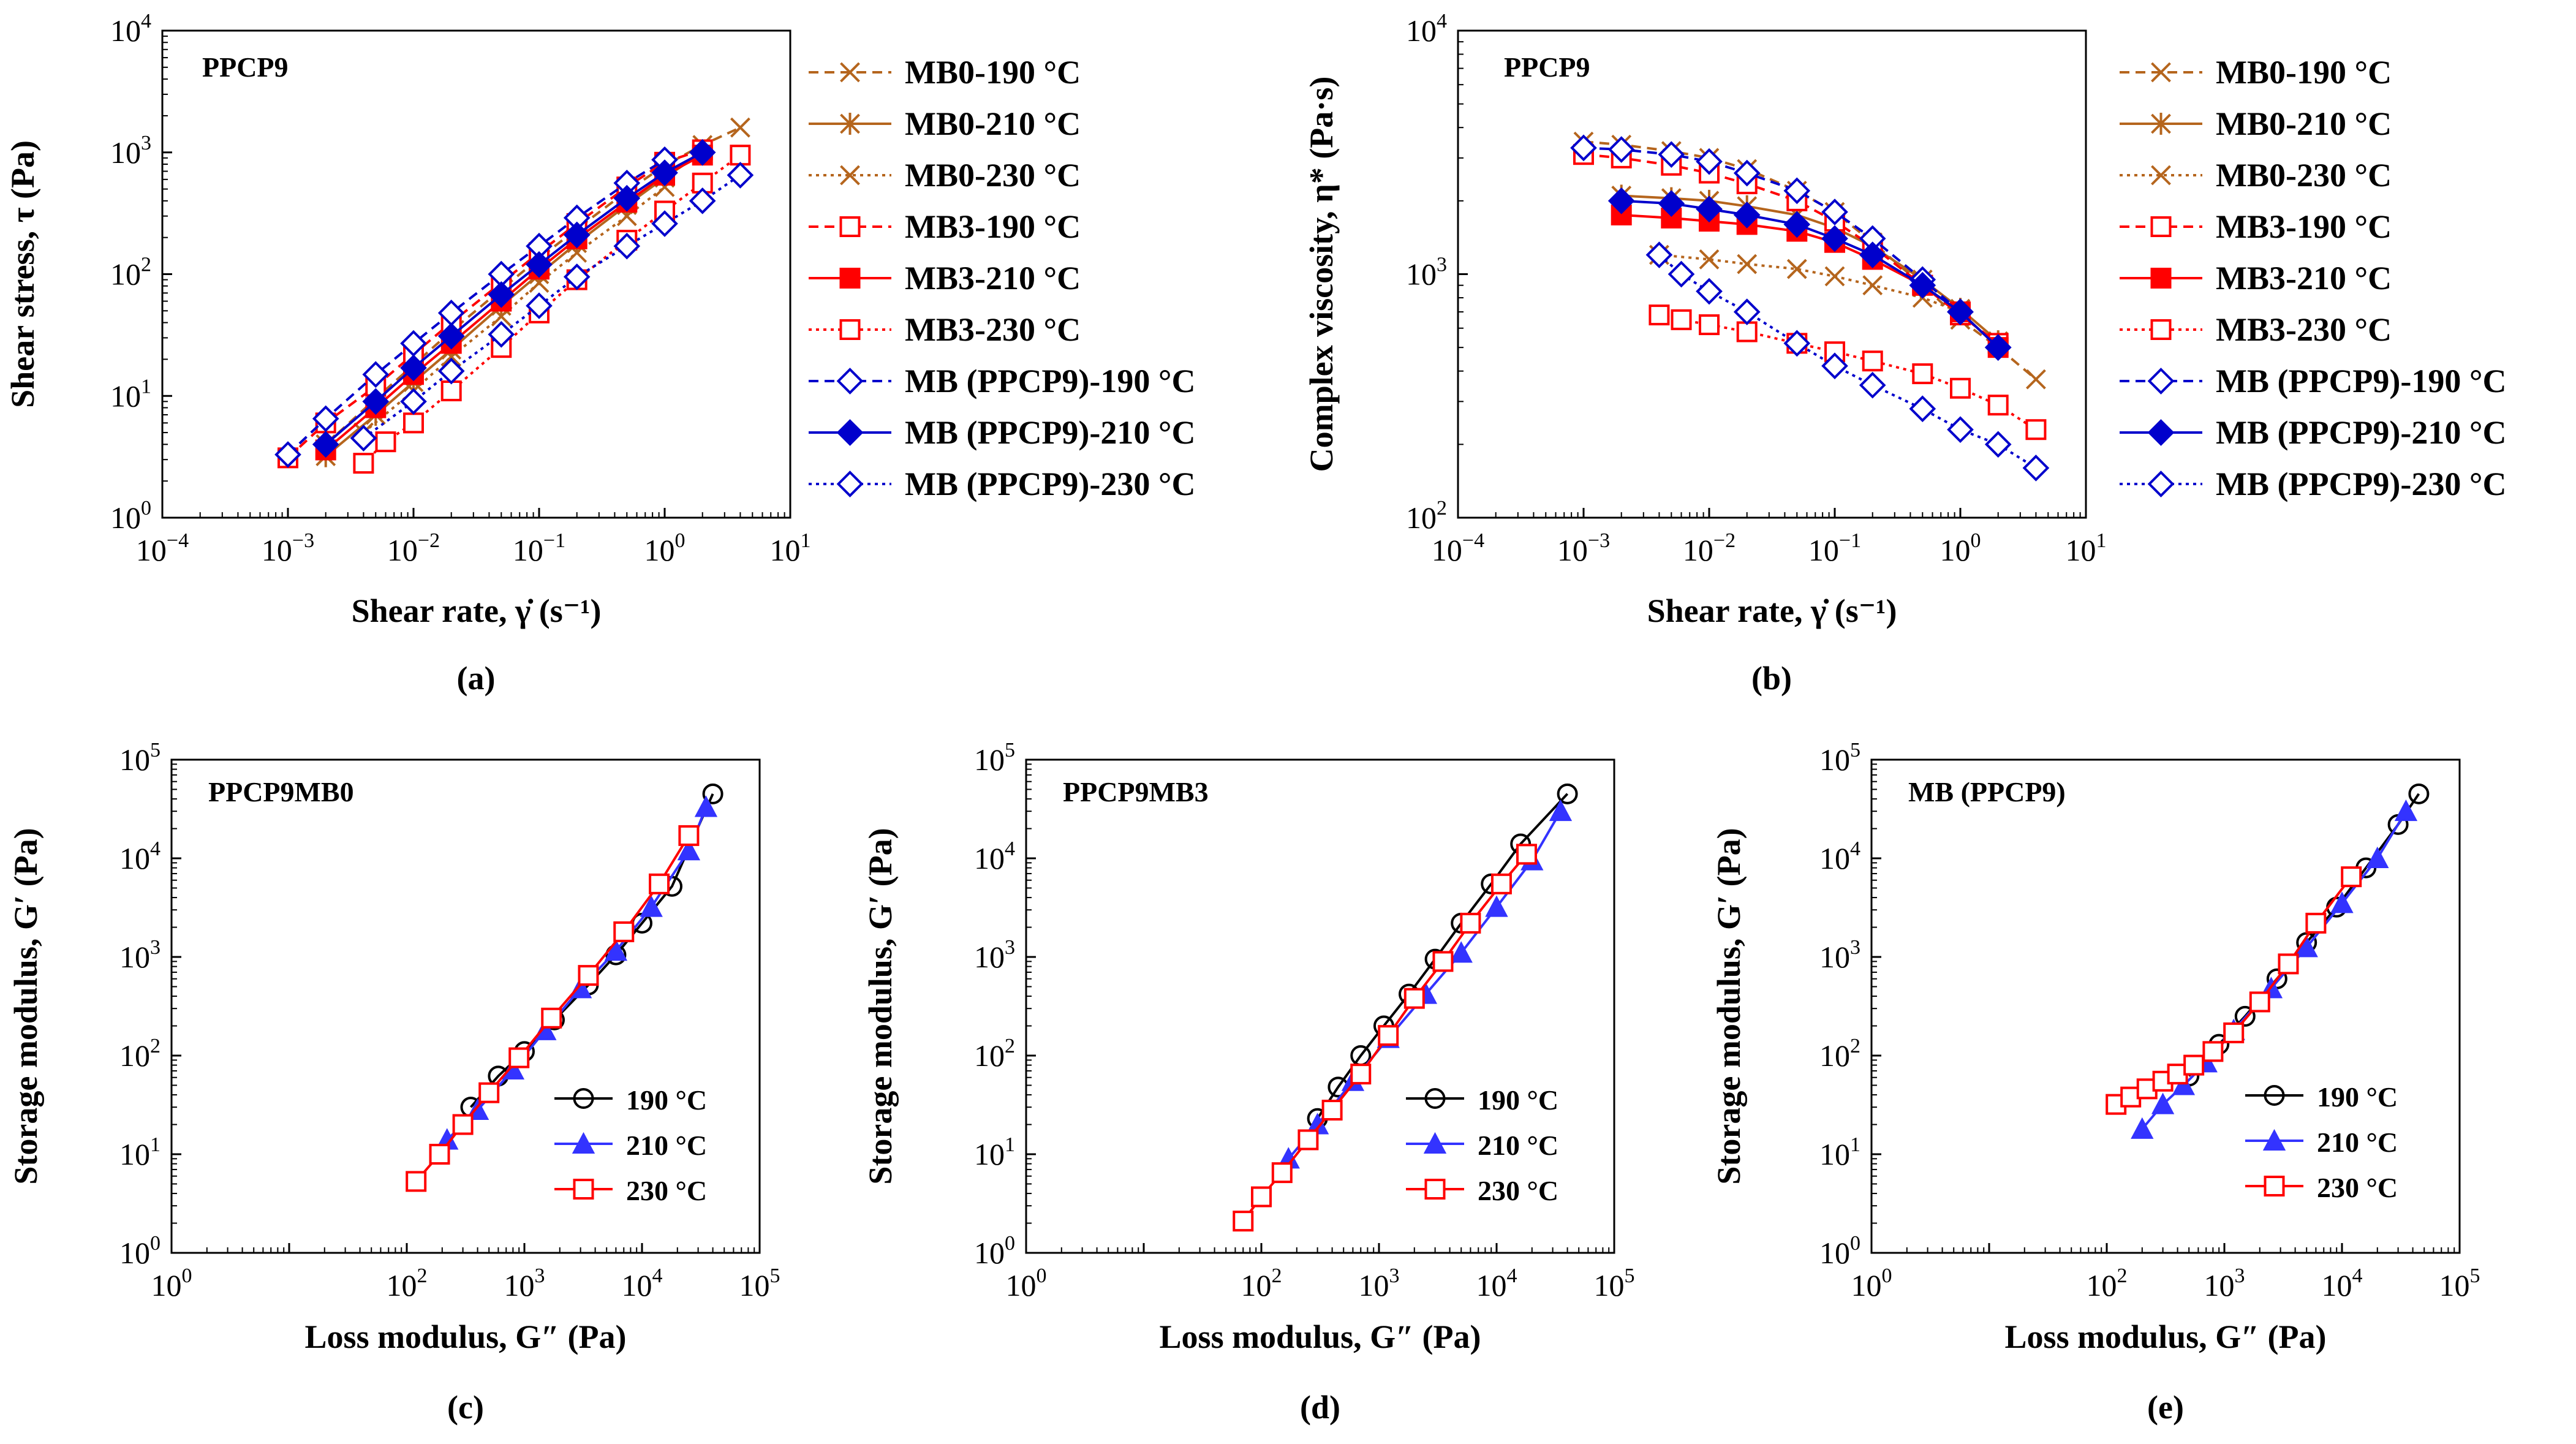  Describe the element at coordinates (2459, 1283) in the screenshot. I see `x-tick-label: 10⁵` at that location.